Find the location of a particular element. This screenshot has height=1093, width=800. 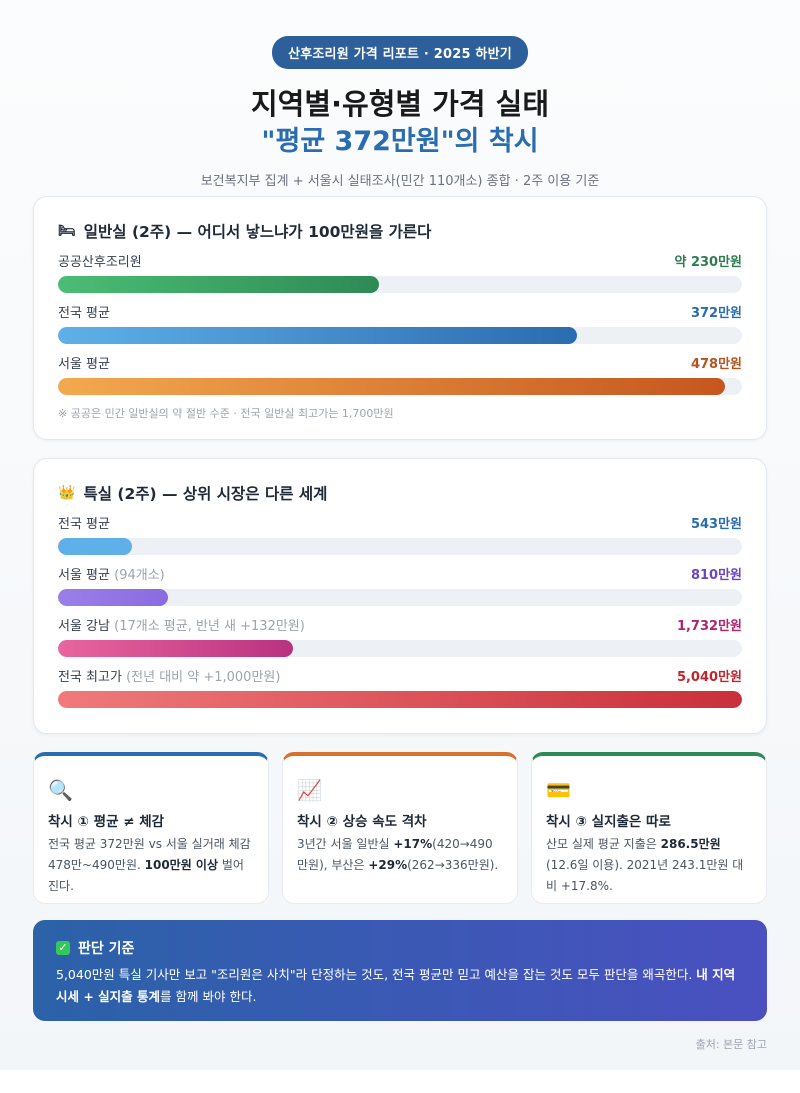

chart-title-text: 특실 (2주) — 상위 시장은 다른 세계 is located at coordinates (205, 494).